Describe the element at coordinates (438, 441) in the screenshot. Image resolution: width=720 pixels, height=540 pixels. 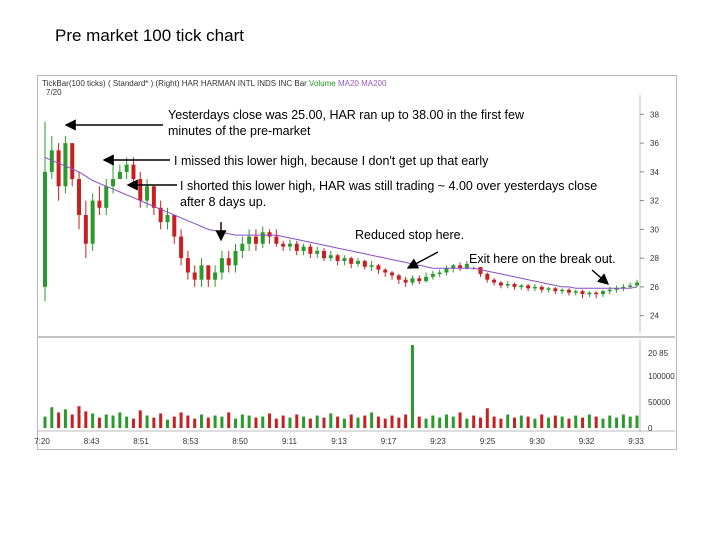
I see `time-tick-label: 9:23` at that location.